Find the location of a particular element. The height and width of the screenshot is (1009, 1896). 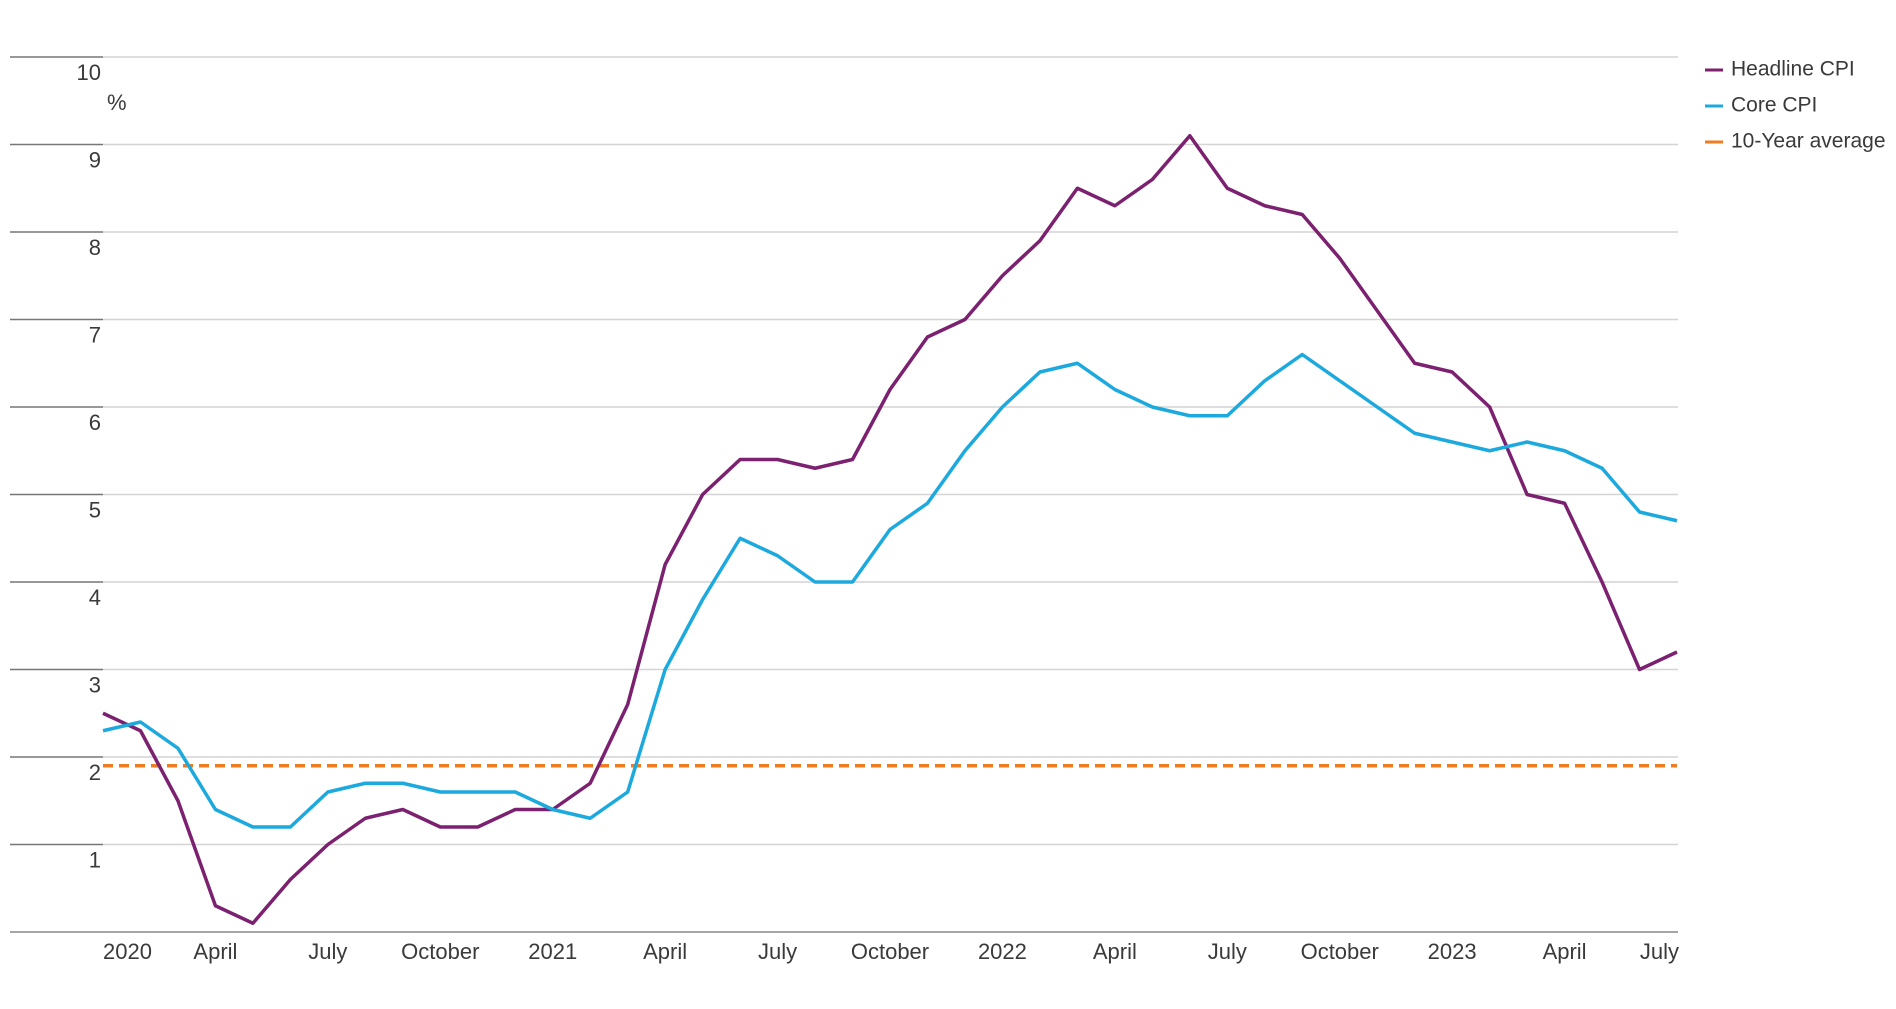

y-tick-label: 8 is located at coordinates (95, 247).